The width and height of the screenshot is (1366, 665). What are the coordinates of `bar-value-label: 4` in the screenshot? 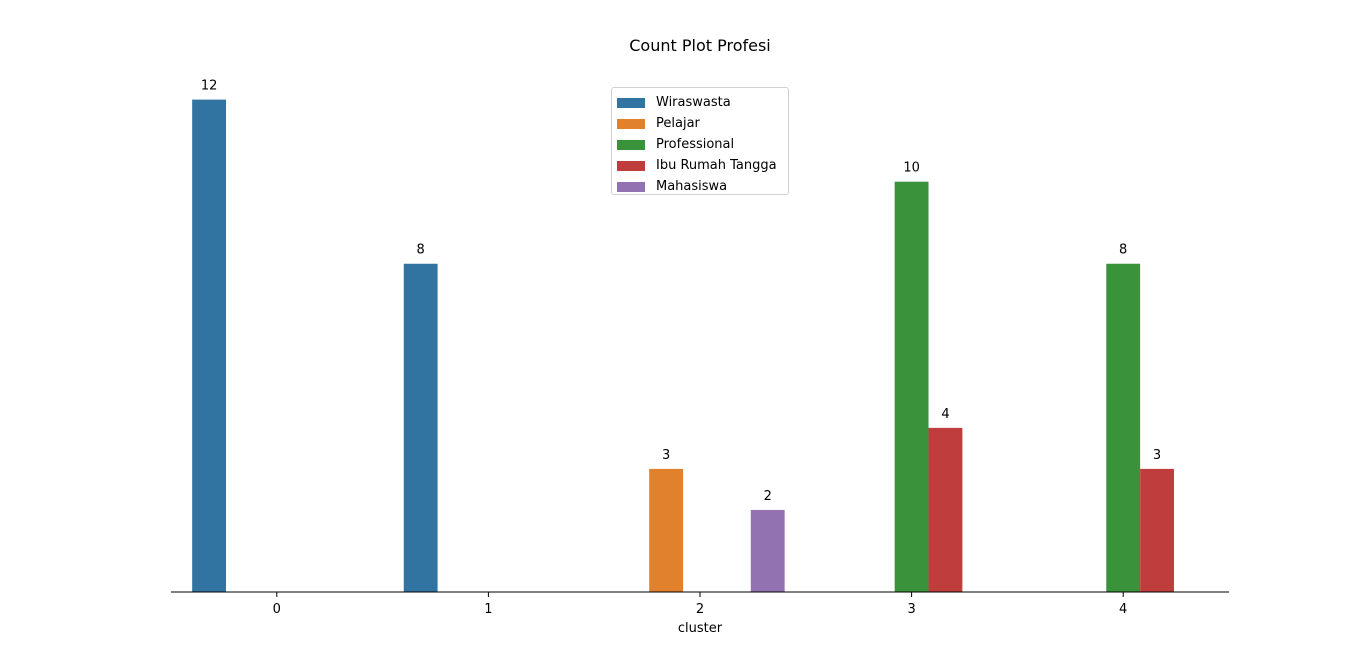 It's located at (945, 414).